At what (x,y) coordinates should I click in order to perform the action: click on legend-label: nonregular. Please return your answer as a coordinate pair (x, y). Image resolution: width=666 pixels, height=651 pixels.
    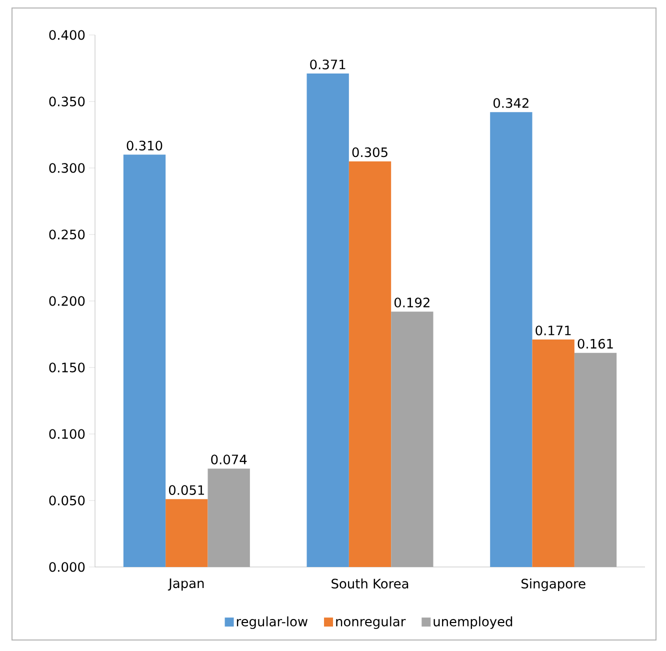
    Looking at the image, I should click on (371, 622).